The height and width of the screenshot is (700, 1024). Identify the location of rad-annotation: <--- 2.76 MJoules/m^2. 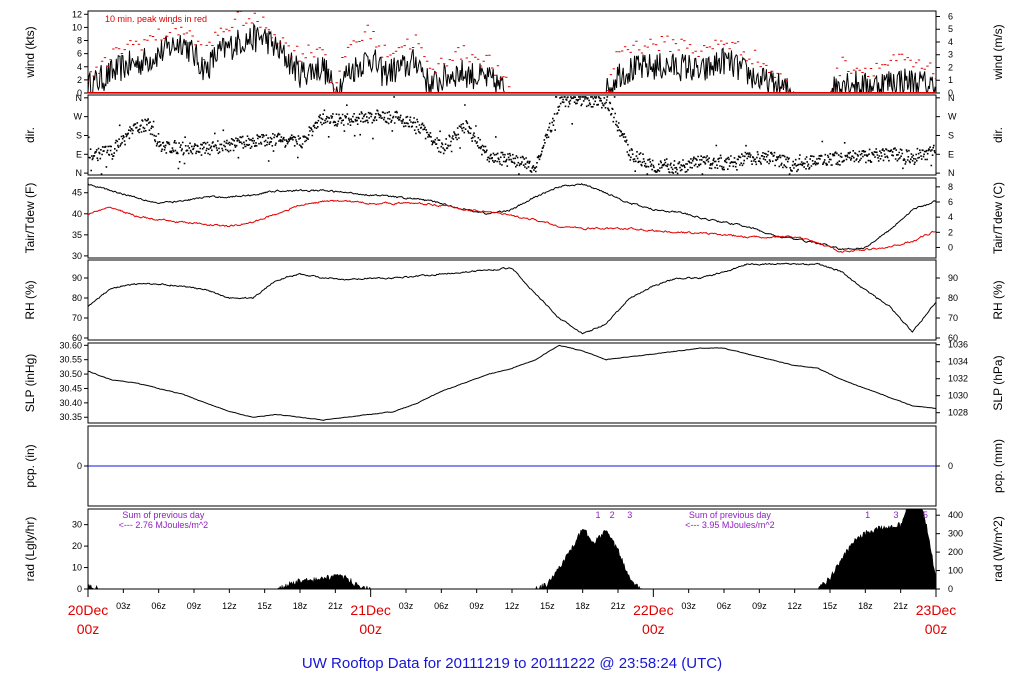
(164, 525).